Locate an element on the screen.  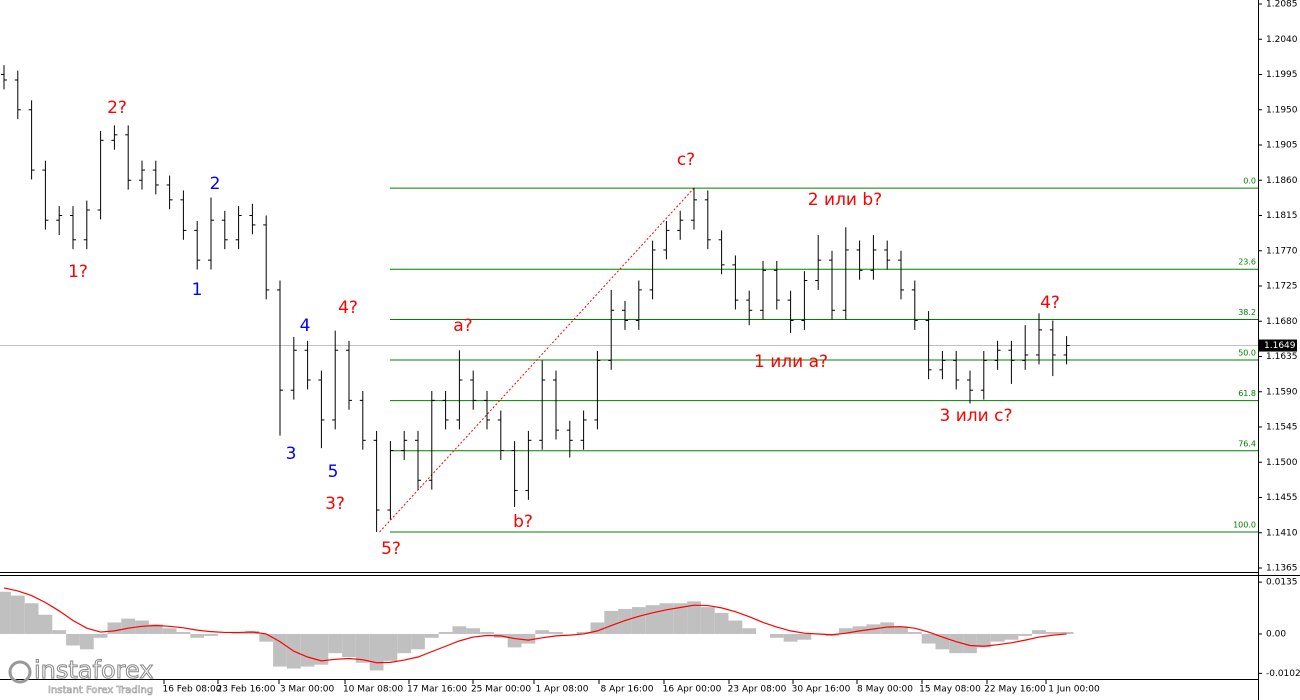
x-tick-label: 16 Feb 08:00 is located at coordinates (191, 690).